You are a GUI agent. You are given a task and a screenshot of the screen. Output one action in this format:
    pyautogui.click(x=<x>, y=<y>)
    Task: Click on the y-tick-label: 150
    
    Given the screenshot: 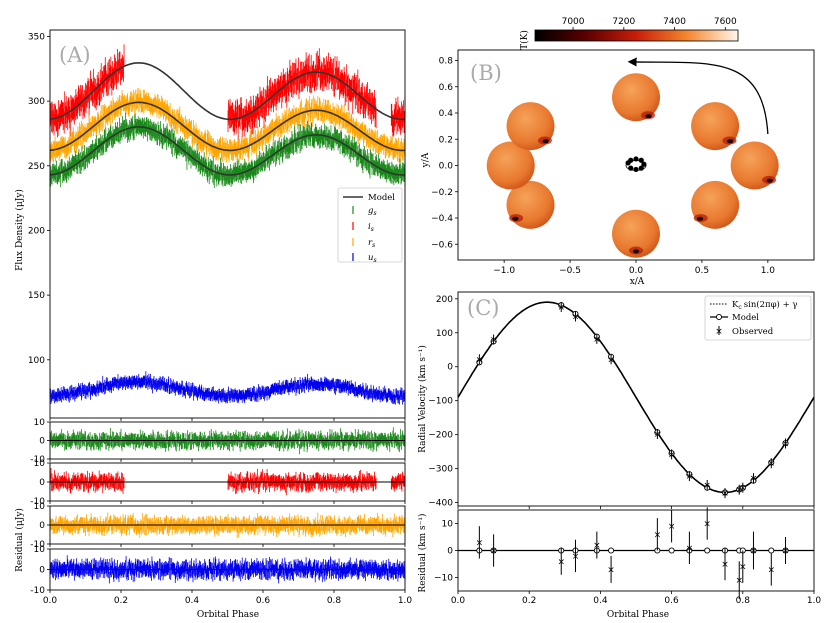 What is the action you would take?
    pyautogui.click(x=36, y=296)
    